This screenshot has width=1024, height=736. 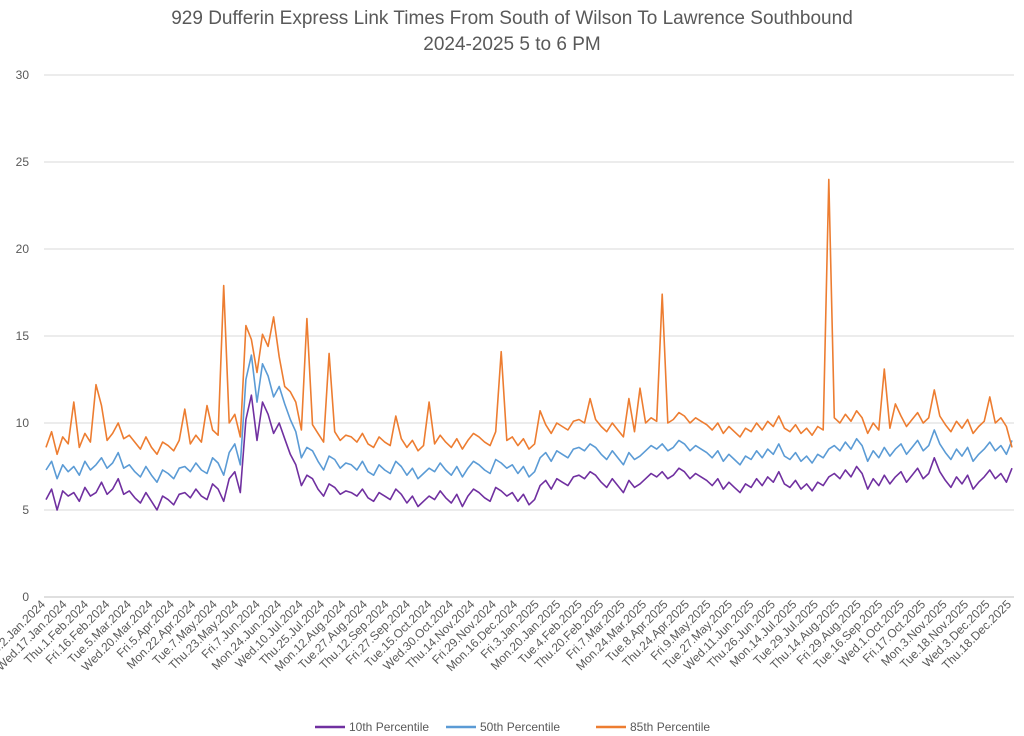 What do you see at coordinates (670, 727) in the screenshot?
I see `legend-label: 85th Percentile` at bounding box center [670, 727].